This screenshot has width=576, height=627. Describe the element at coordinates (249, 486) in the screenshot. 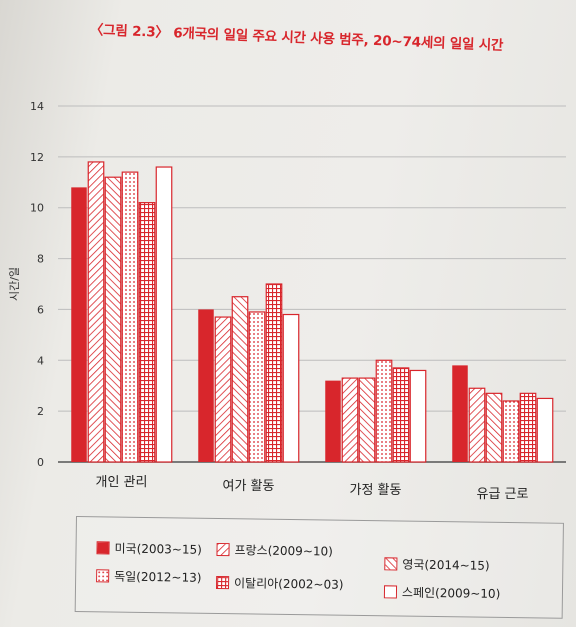

I see `x-category-label: 여가 활동` at that location.